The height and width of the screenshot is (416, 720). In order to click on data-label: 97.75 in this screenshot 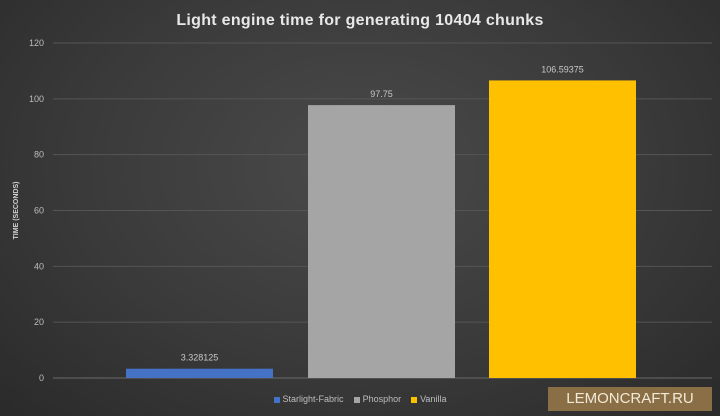, I will do `click(381, 94)`.